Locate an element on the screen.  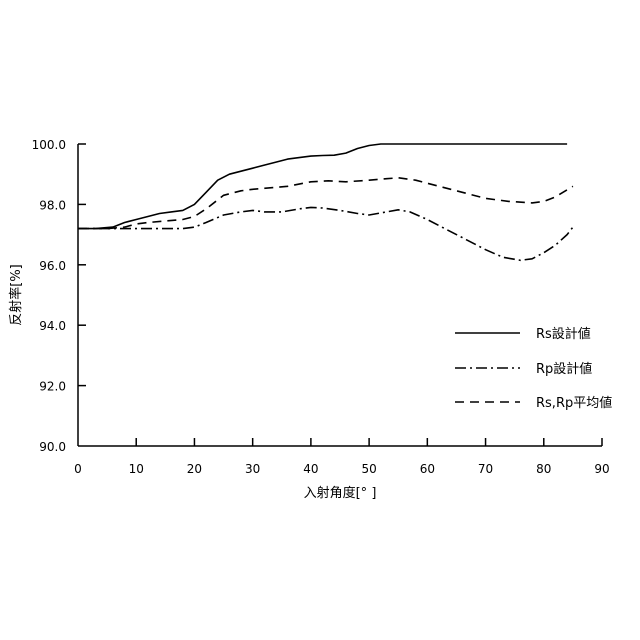
legend-label: Rs設計値 is located at coordinates (563, 334).